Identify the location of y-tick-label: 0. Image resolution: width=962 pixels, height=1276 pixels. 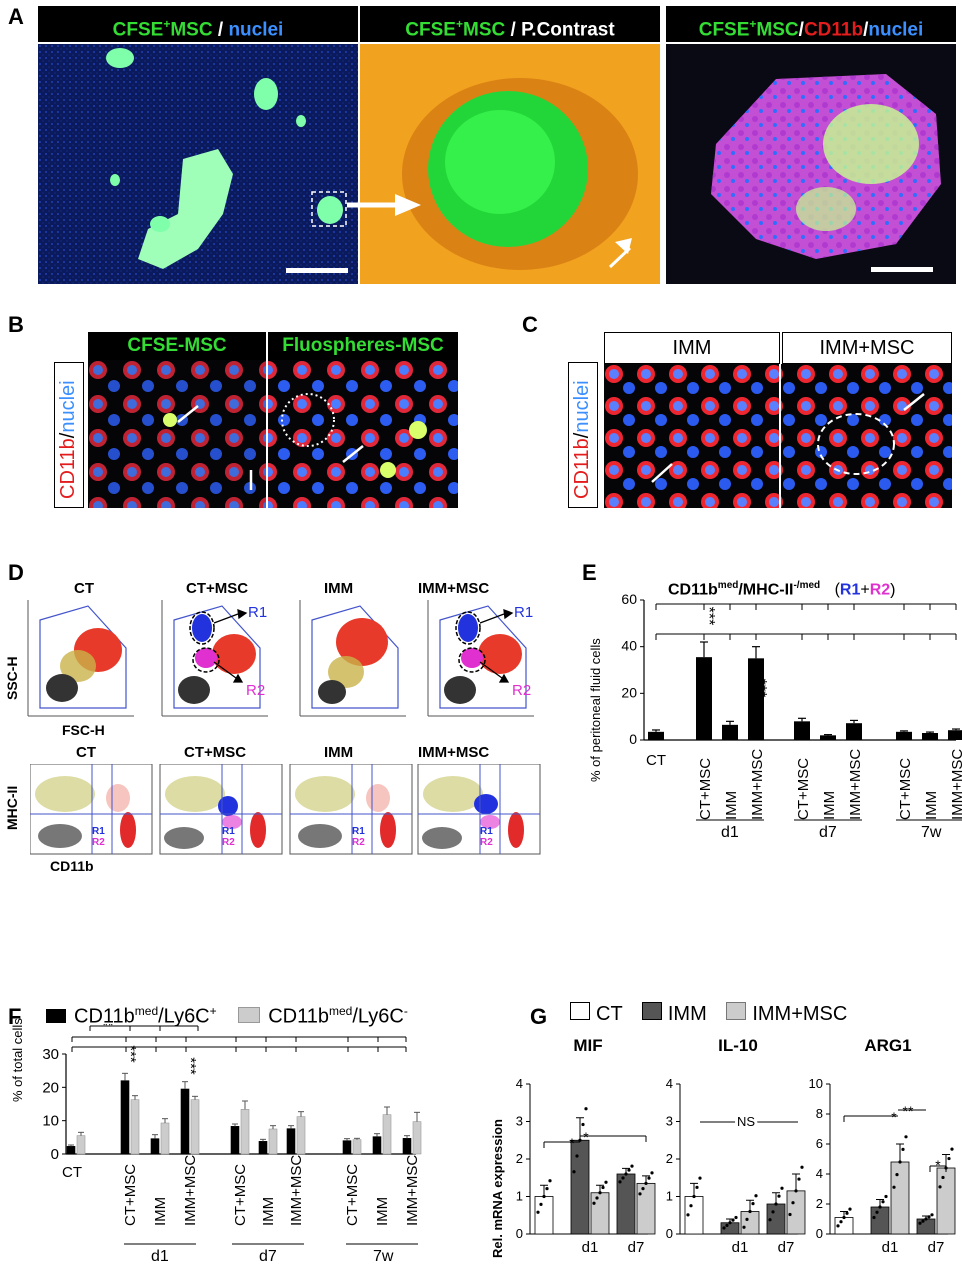
(519, 1233).